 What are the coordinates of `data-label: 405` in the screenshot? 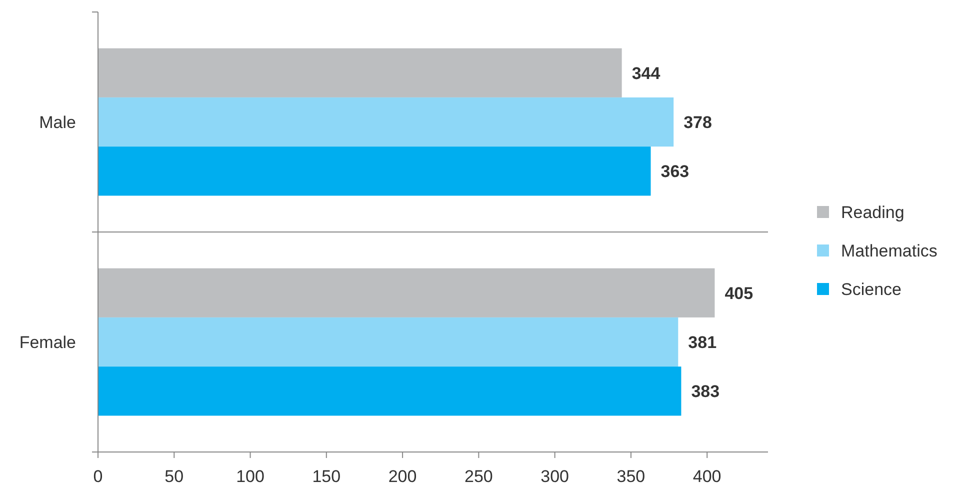 It's located at (739, 293).